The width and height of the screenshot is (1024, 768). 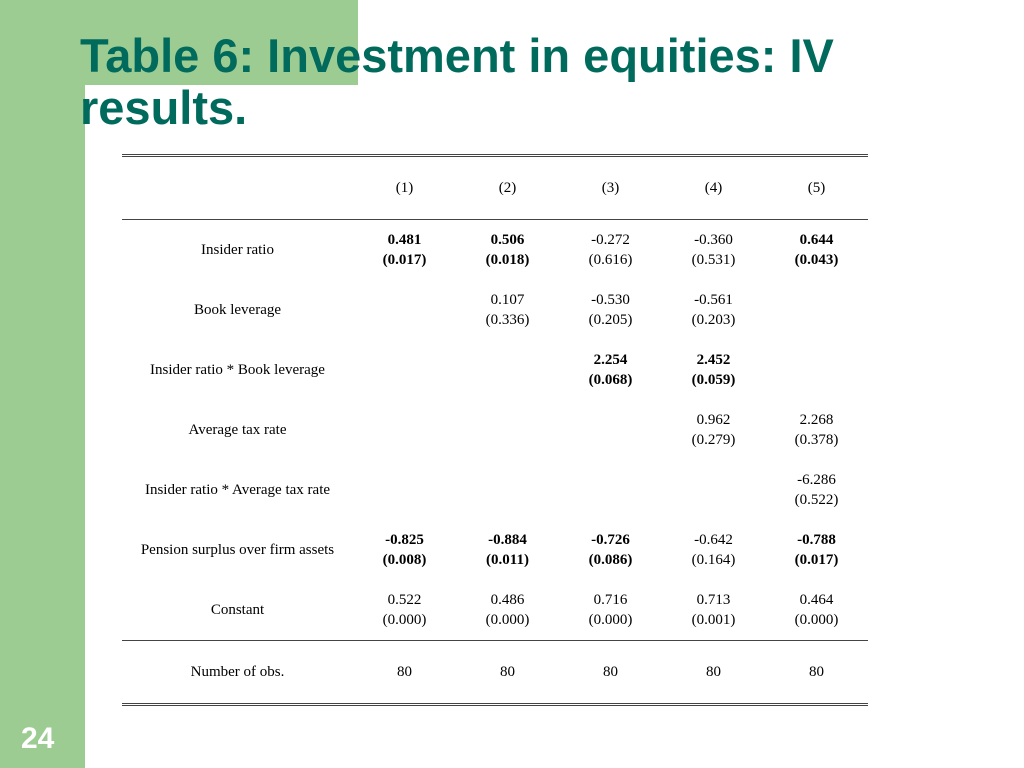 I want to click on standard-error-value: (0.059), so click(x=713, y=380).